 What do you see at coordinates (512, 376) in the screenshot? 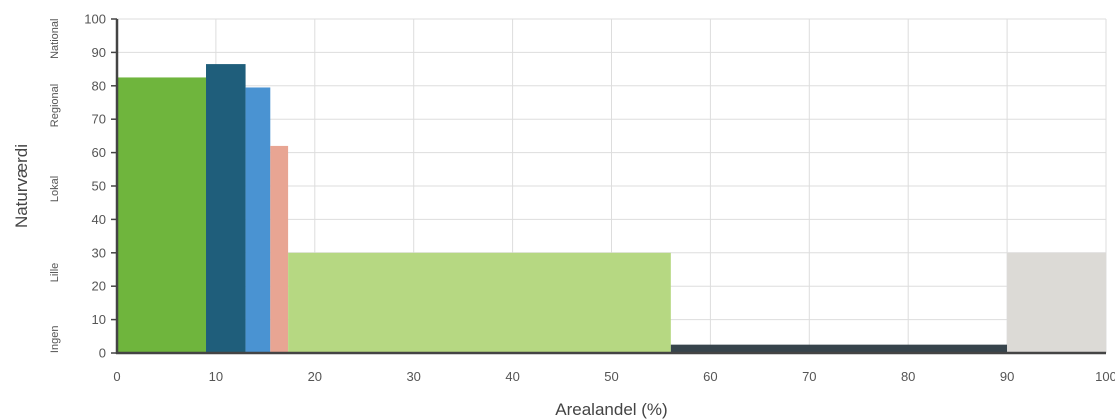
I see `x-tick-label: 40` at bounding box center [512, 376].